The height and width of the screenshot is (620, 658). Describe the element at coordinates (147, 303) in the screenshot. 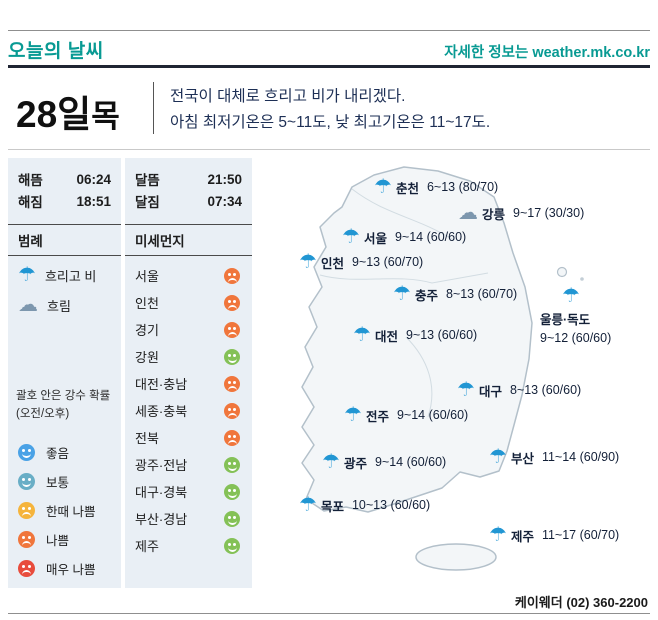

I see `dust-region-label: 인천` at that location.